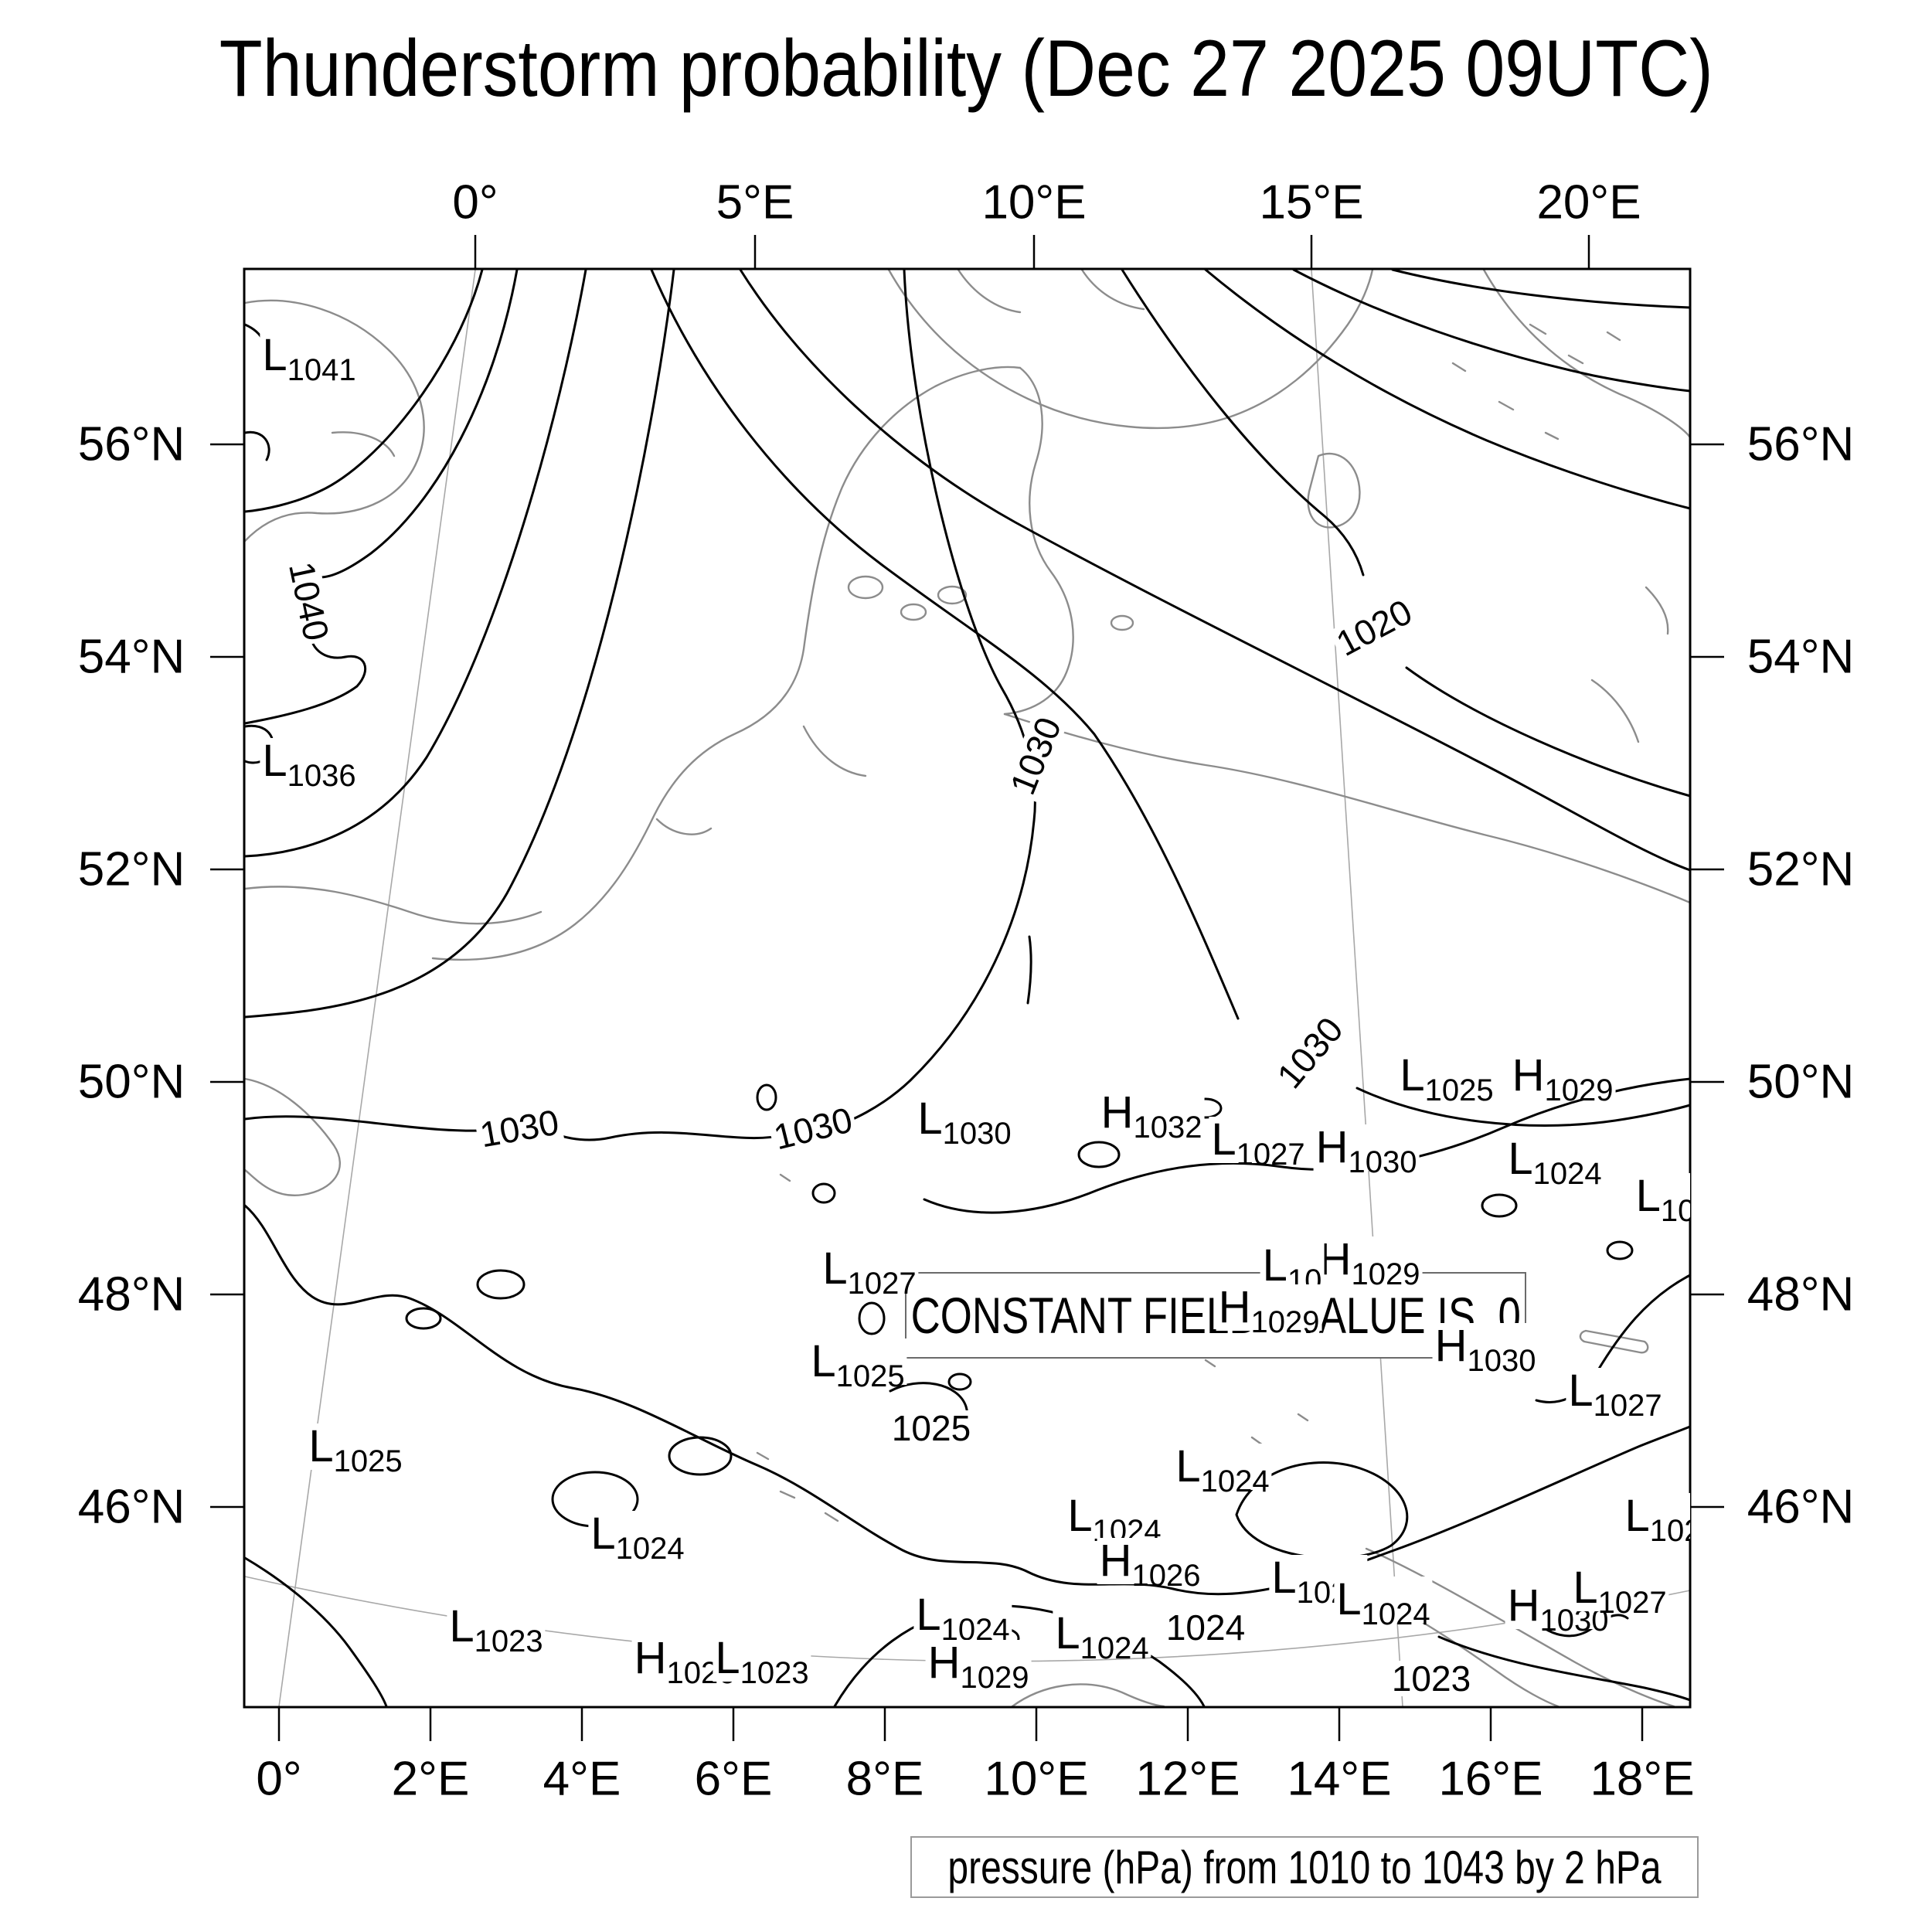  I want to click on low-pressure-center-label: L1041, so click(310, 359).